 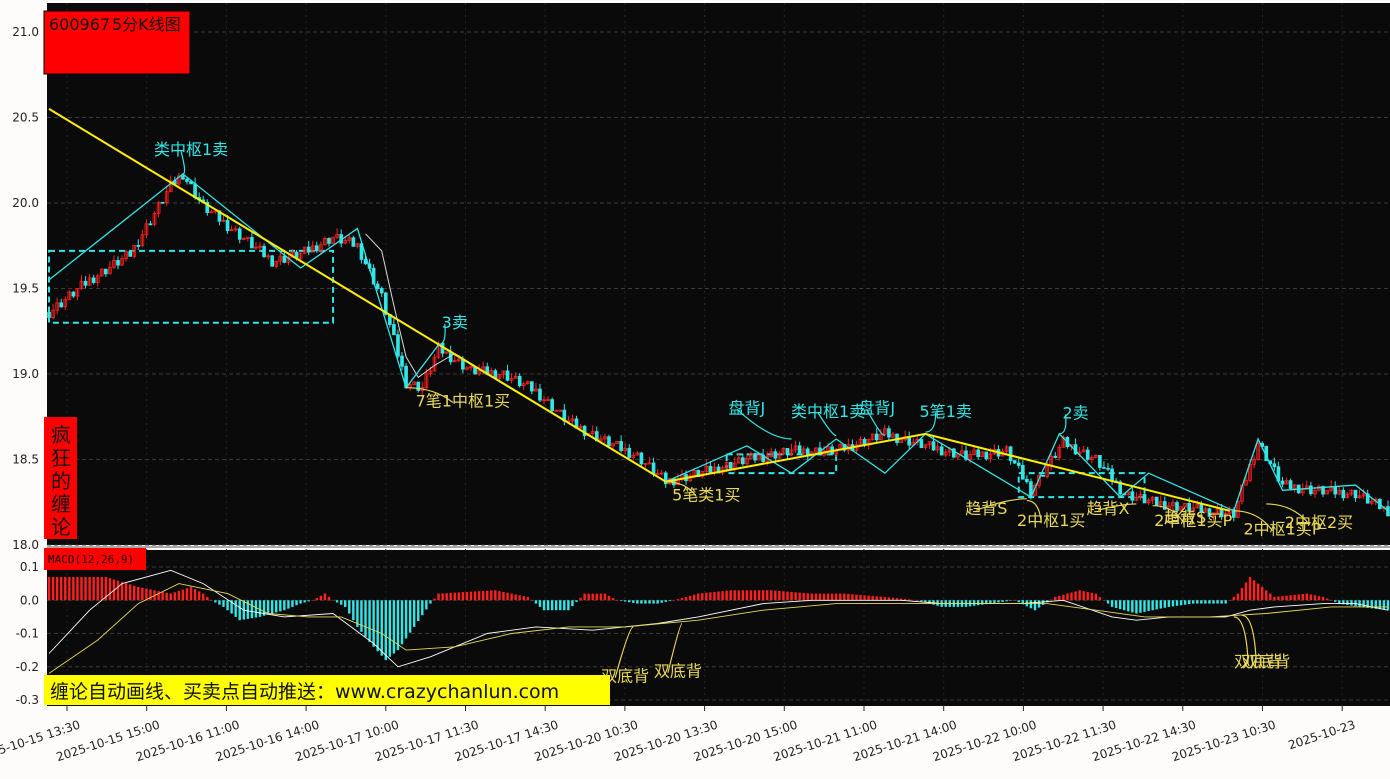 I want to click on promo-banner: 缠论自动画线、买卖点自动推送：www.crazychanlun.com, so click(x=304, y=692).